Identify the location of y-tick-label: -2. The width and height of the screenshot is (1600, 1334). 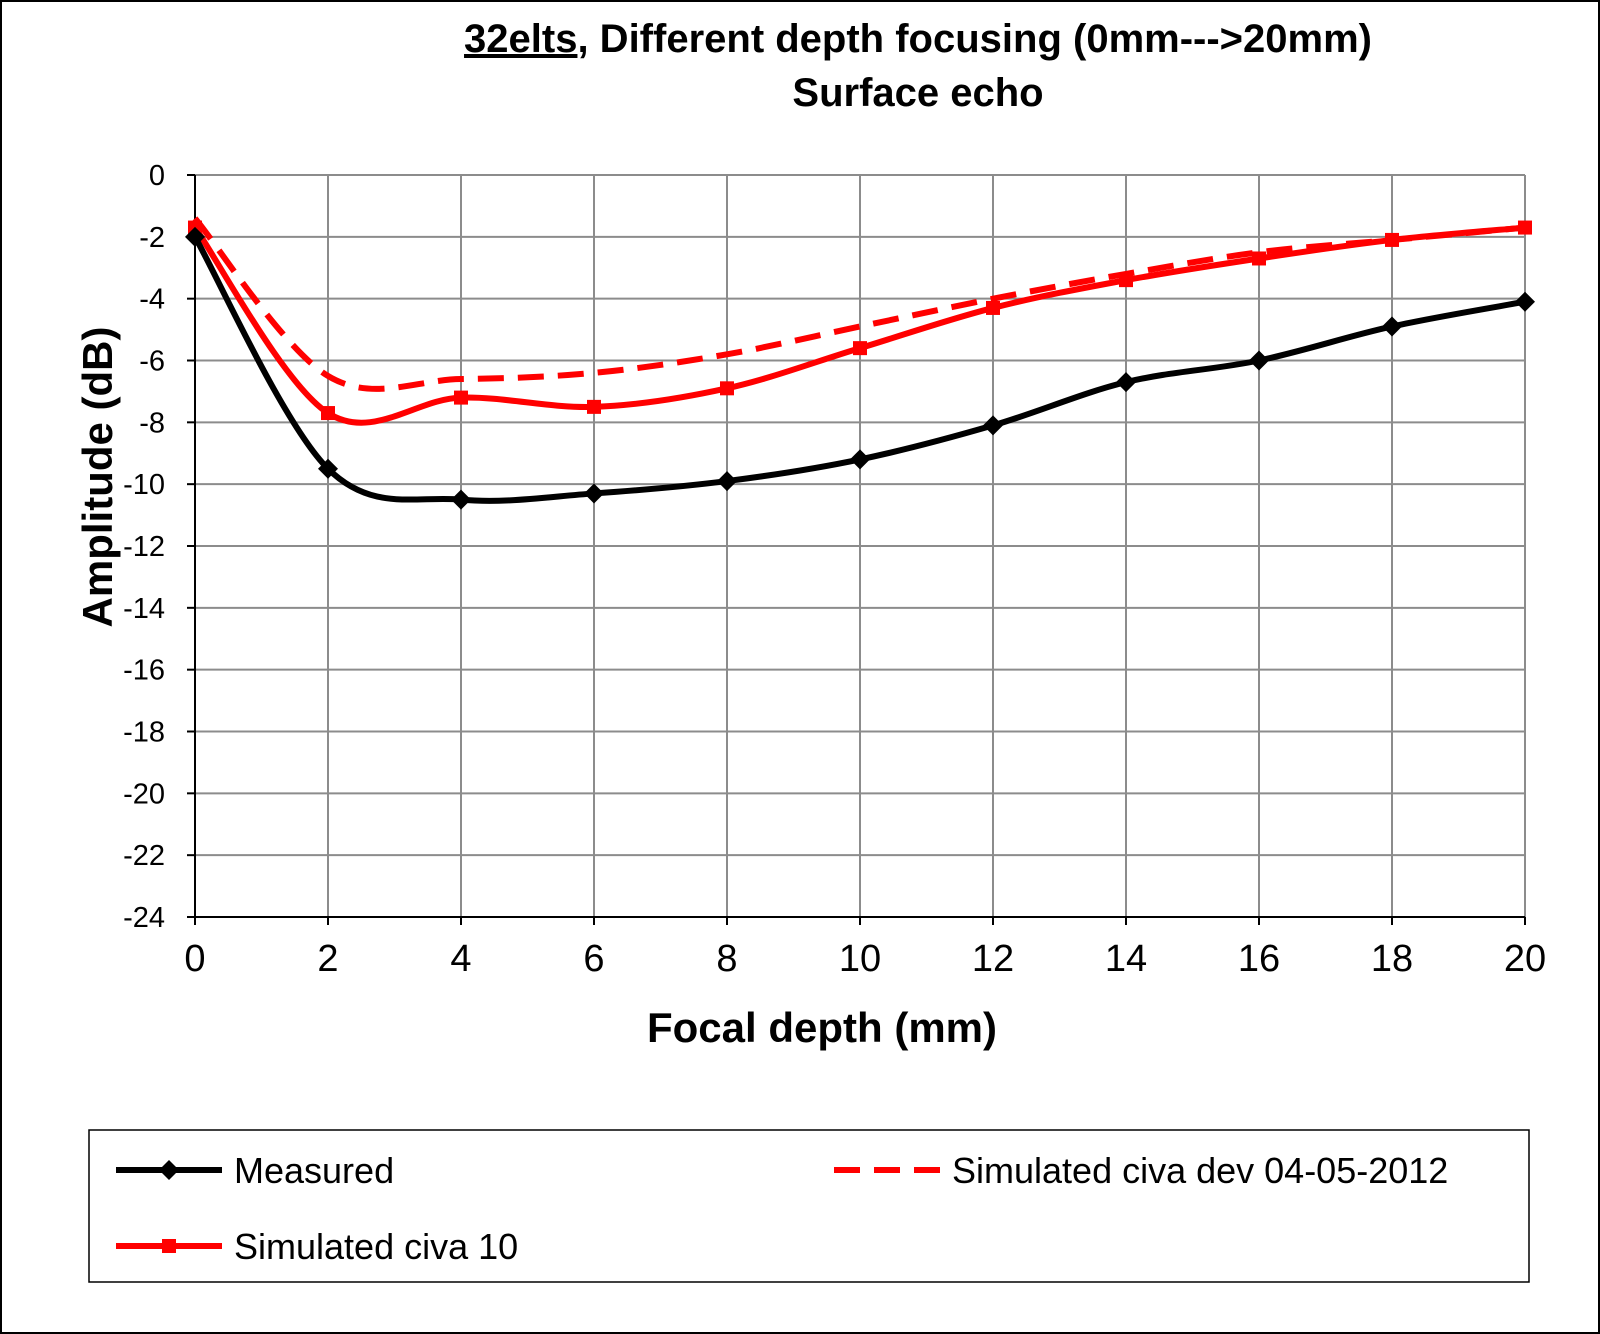
(152, 238).